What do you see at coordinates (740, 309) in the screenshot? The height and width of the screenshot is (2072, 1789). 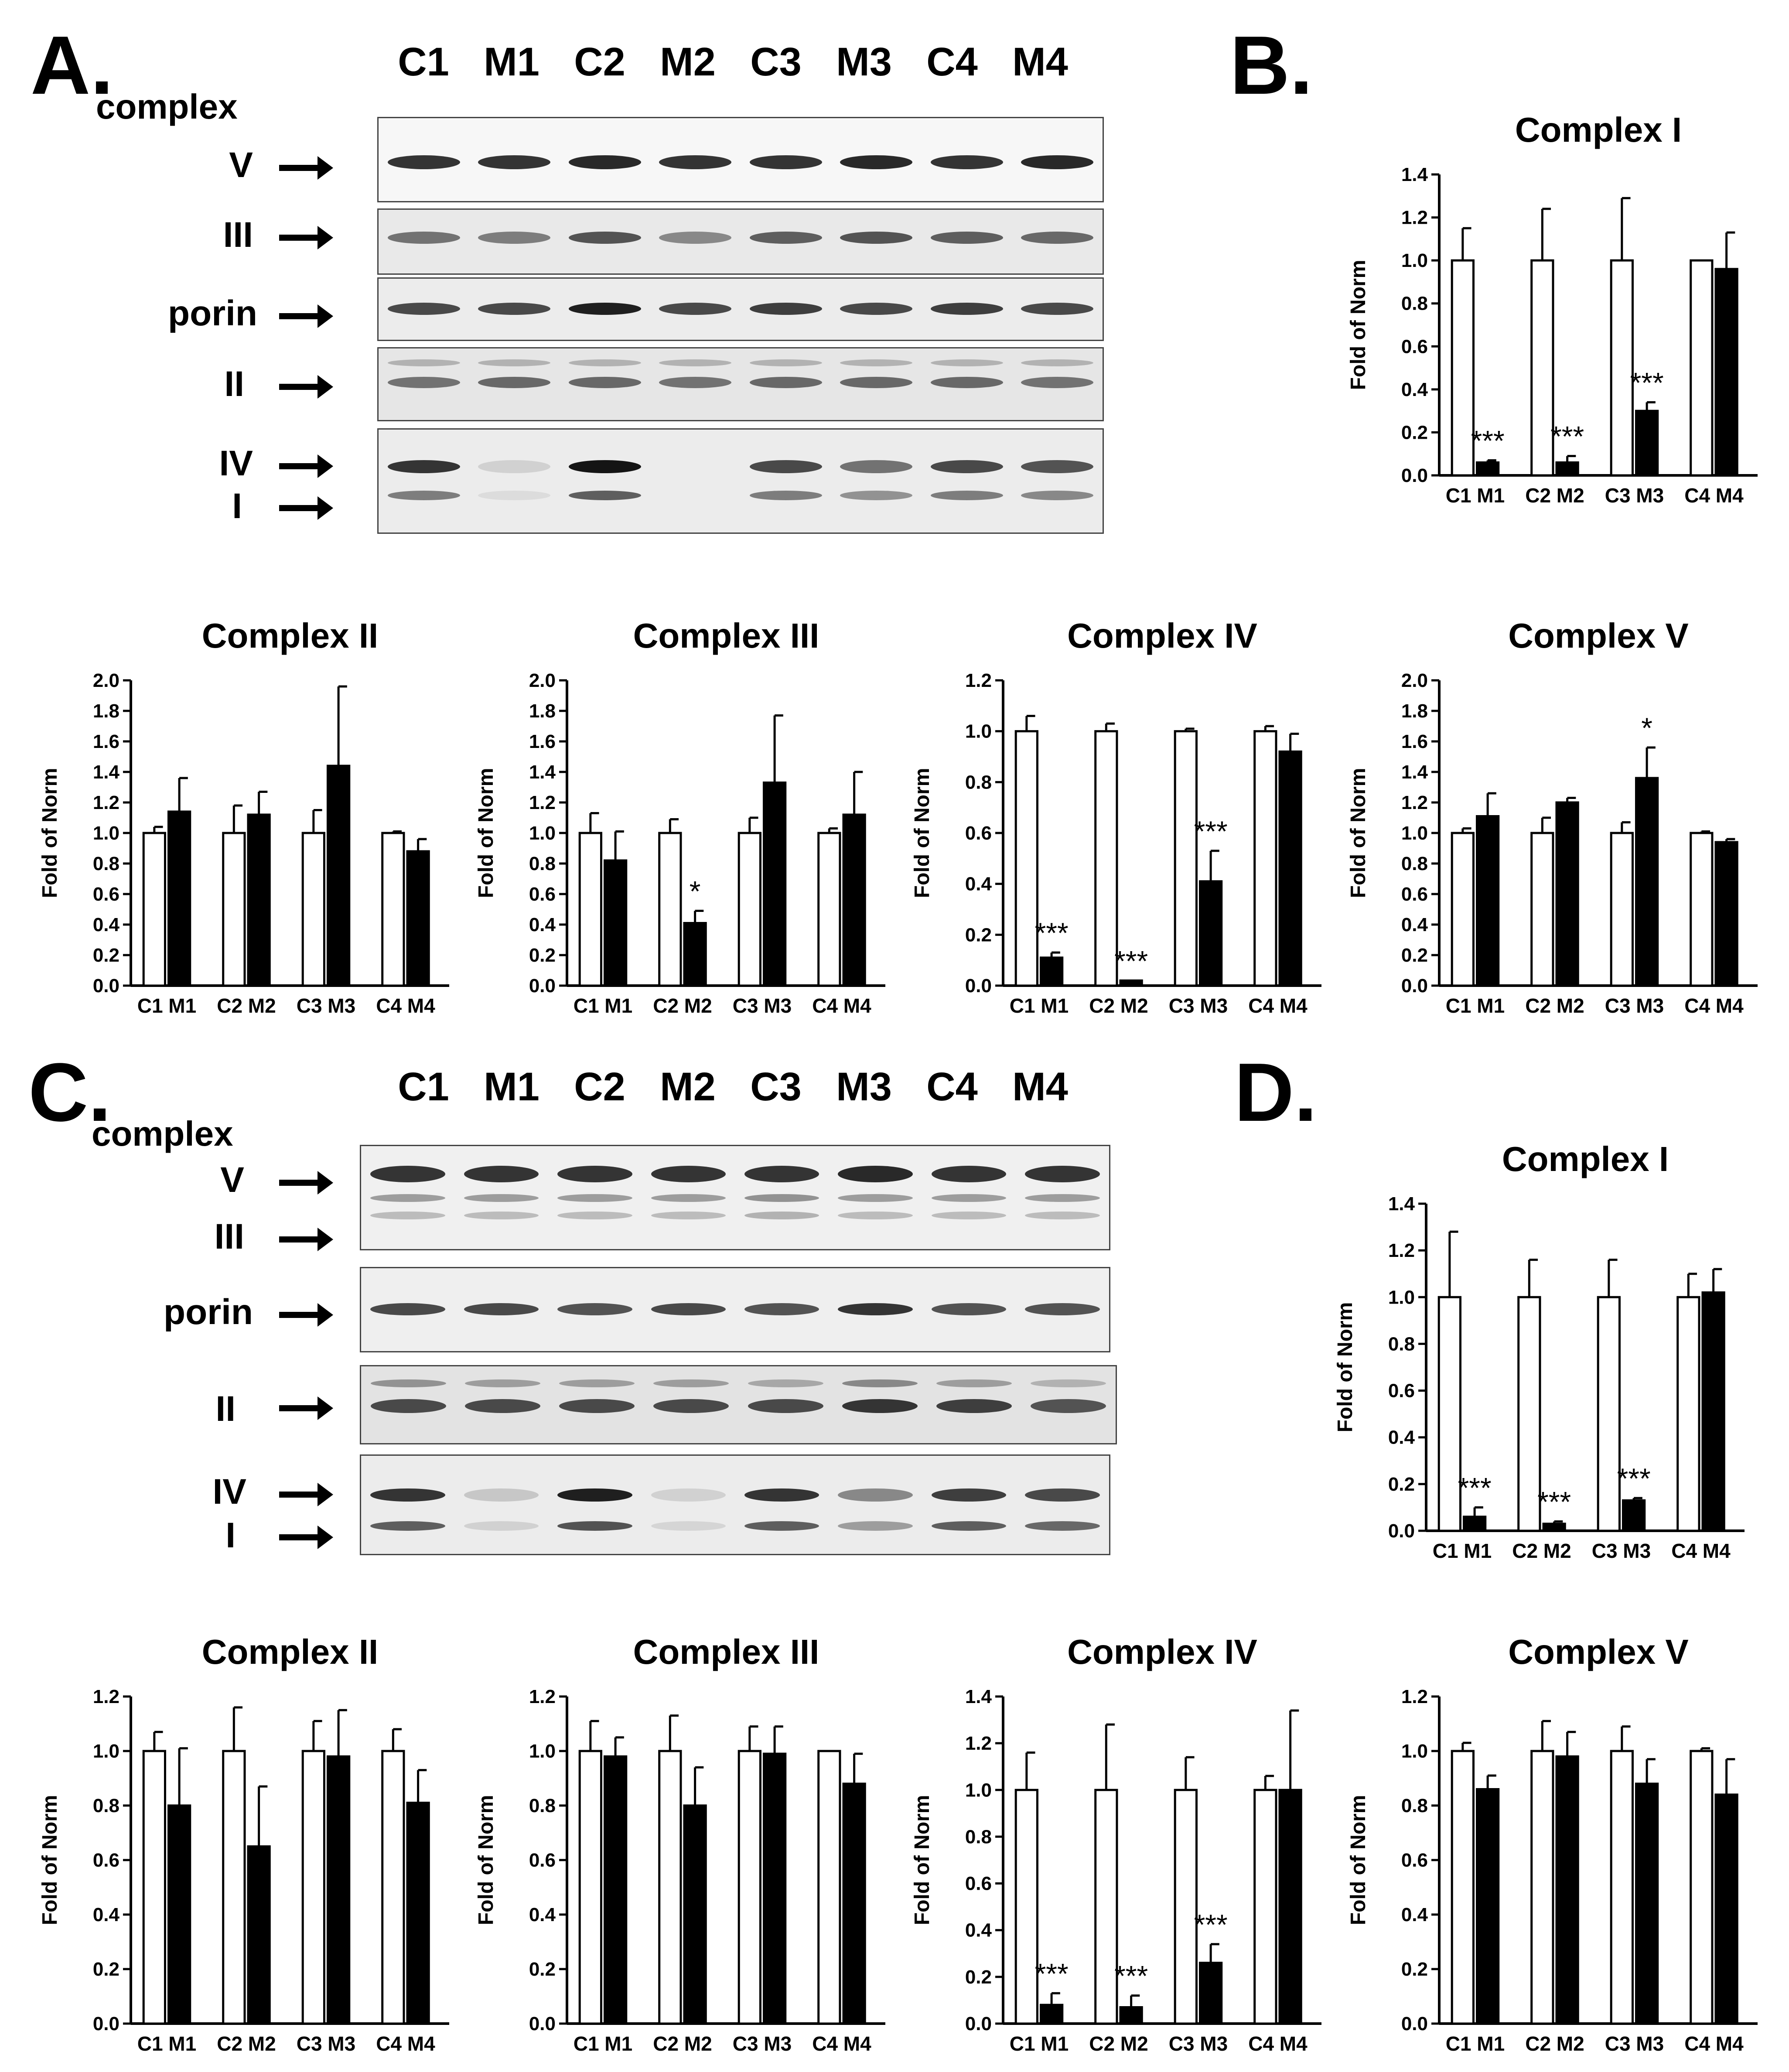 I see `blot-a-strip-porin` at bounding box center [740, 309].